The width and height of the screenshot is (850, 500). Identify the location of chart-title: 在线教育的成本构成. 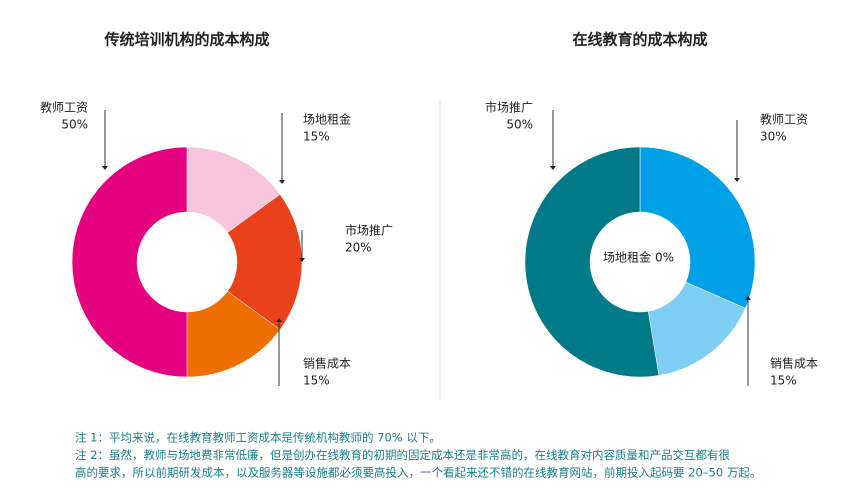
(639, 40).